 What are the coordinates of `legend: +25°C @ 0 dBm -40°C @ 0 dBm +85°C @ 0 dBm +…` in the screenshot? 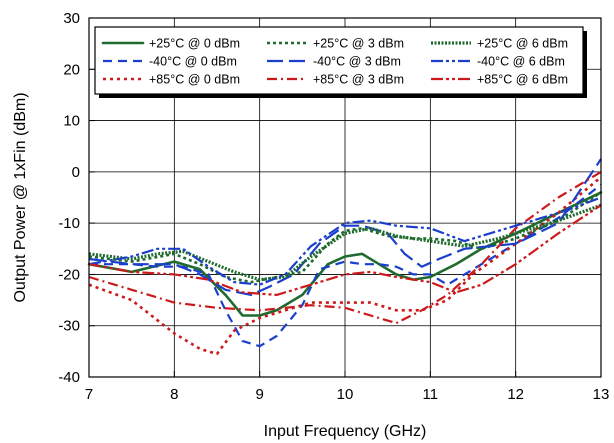 It's located at (340, 62).